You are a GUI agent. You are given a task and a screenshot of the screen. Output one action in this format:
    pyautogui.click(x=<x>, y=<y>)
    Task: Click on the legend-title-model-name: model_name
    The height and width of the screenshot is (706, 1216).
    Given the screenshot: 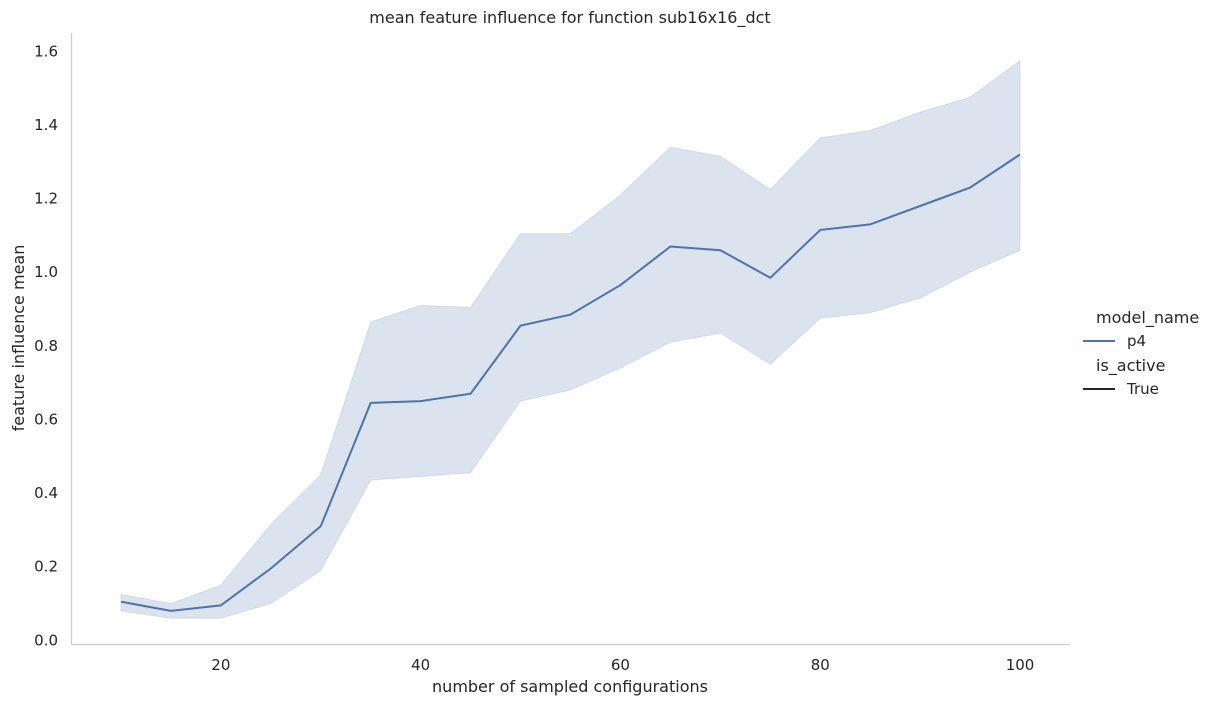 What is the action you would take?
    pyautogui.click(x=1147, y=318)
    